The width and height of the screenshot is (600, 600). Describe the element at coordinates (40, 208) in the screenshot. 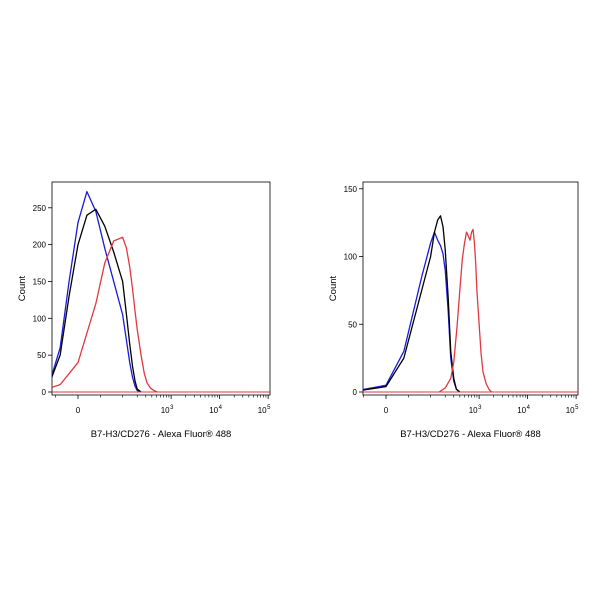

I see `y-tick-label: 250` at that location.